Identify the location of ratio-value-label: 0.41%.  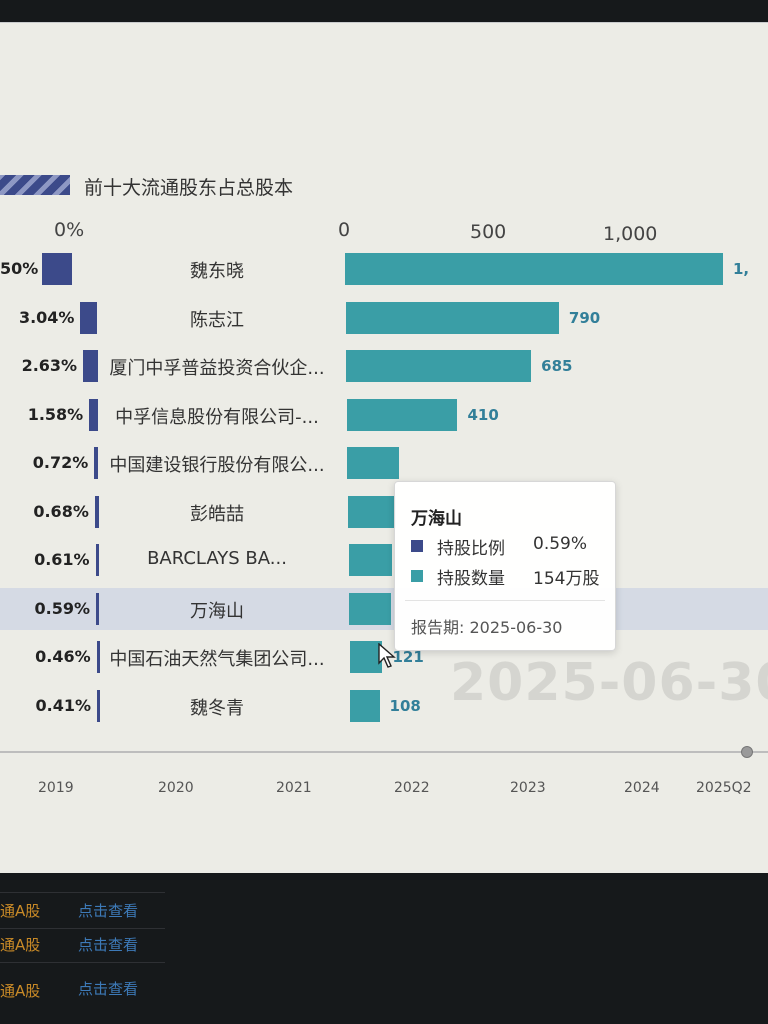
(63, 705).